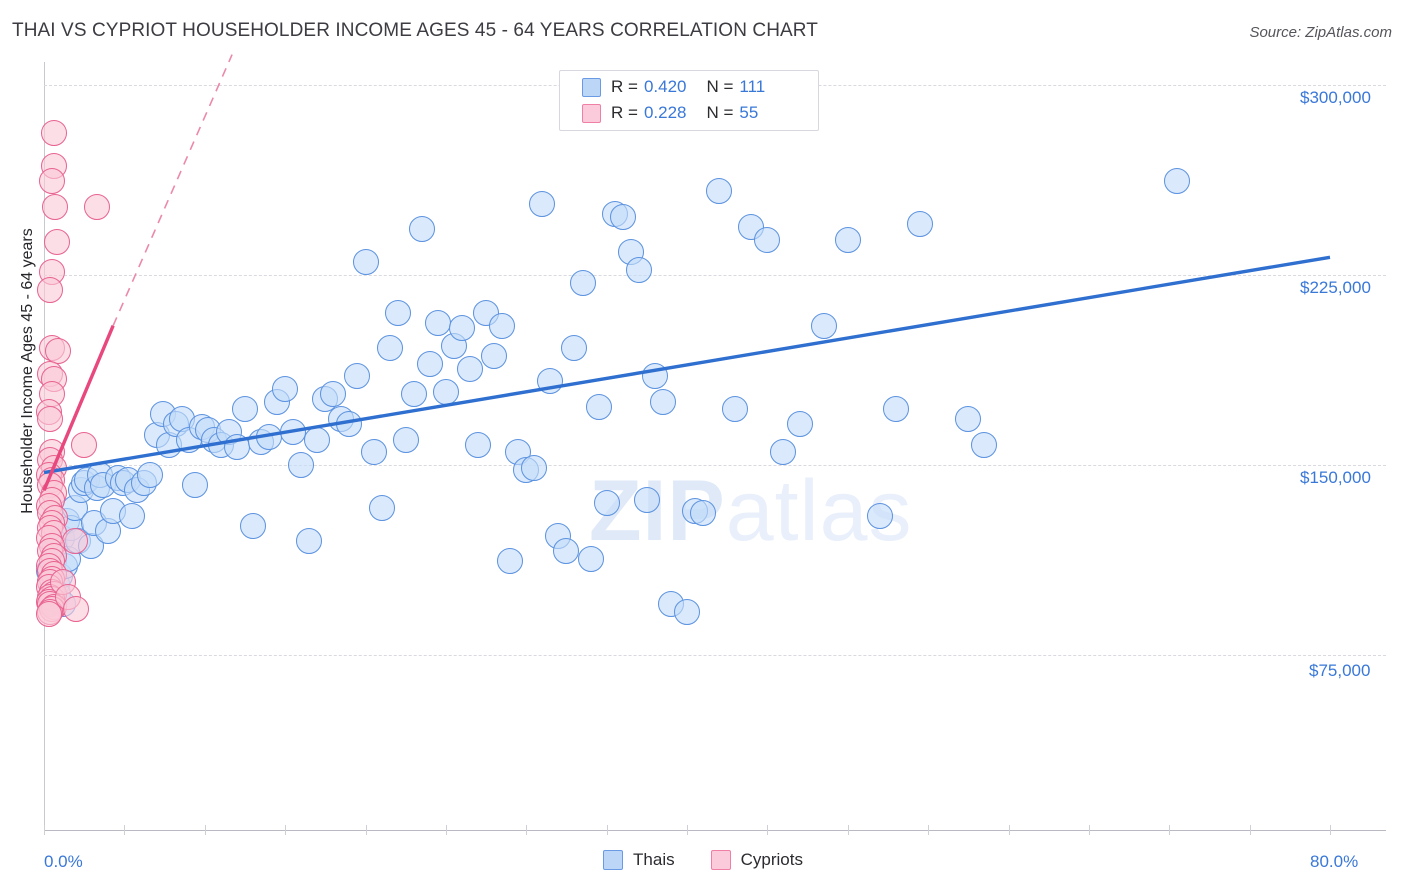 The image size is (1406, 892). Describe the element at coordinates (665, 86) in the screenshot. I see `r-value-thais: 0.420` at that location.